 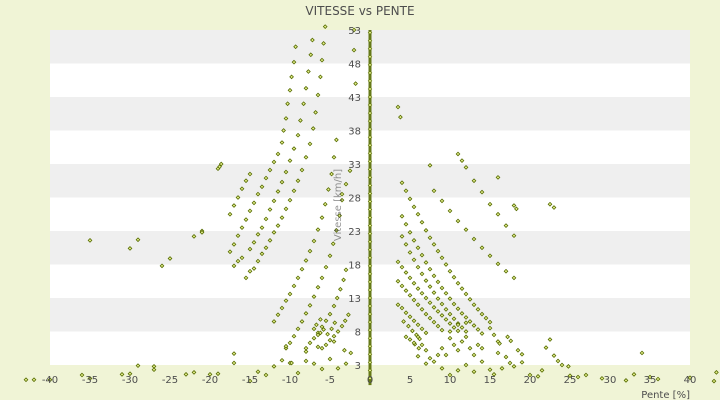 I want to click on x-tick-label: -30, so click(x=130, y=380).